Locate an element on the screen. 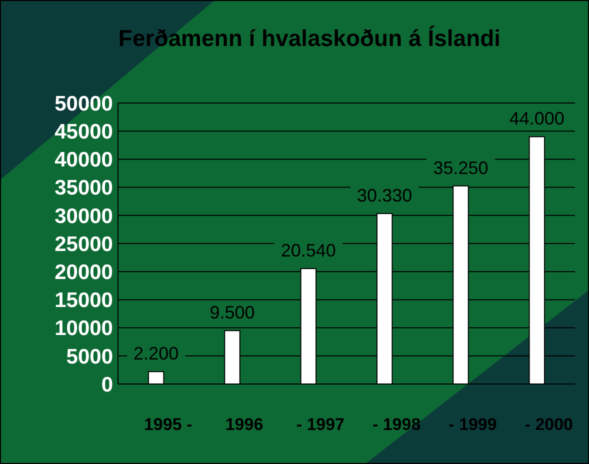 Image resolution: width=589 pixels, height=464 pixels. y-tick-label: 25000 is located at coordinates (83, 244).